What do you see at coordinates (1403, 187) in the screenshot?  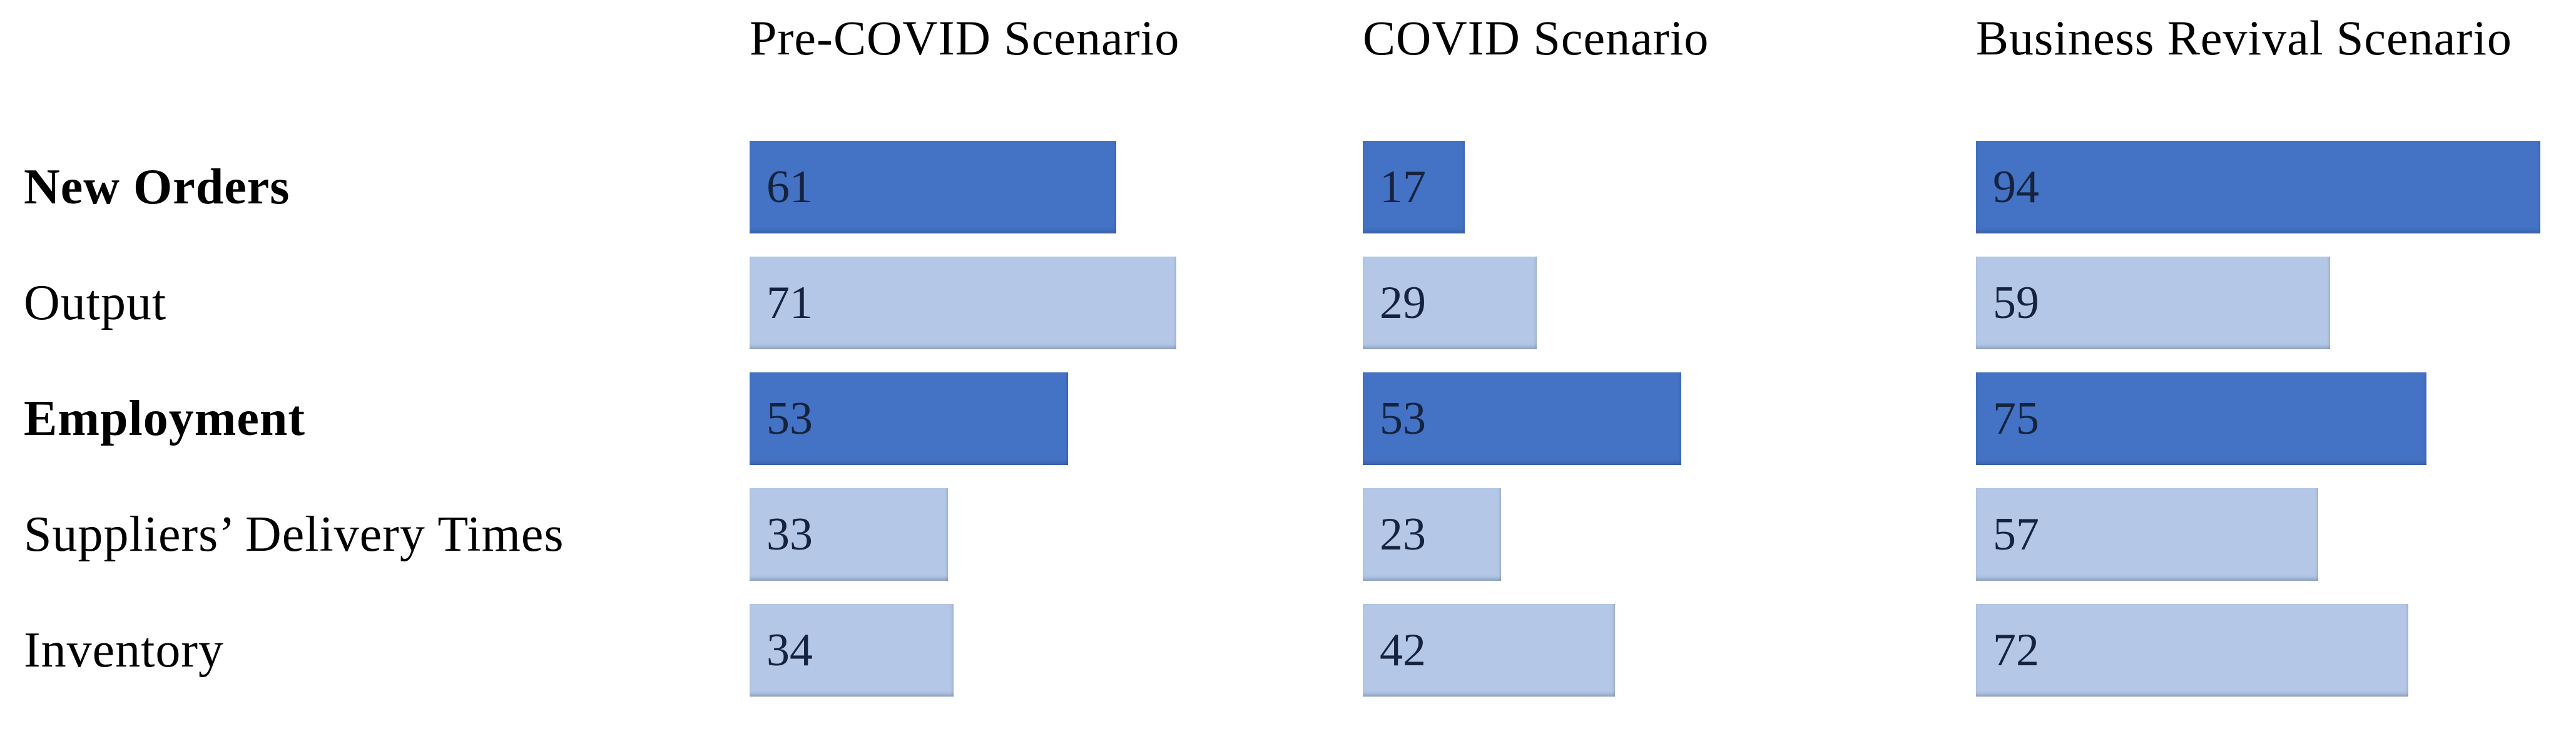 I see `bar-value-label: 17` at bounding box center [1403, 187].